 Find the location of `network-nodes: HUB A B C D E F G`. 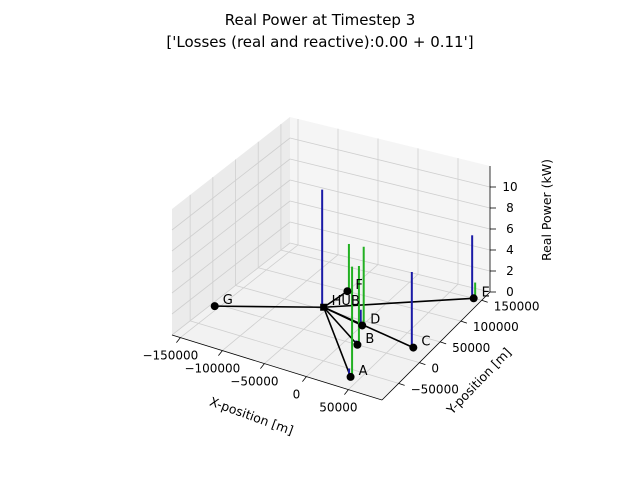

network-nodes: HUB A B C D E F G is located at coordinates (350, 329).